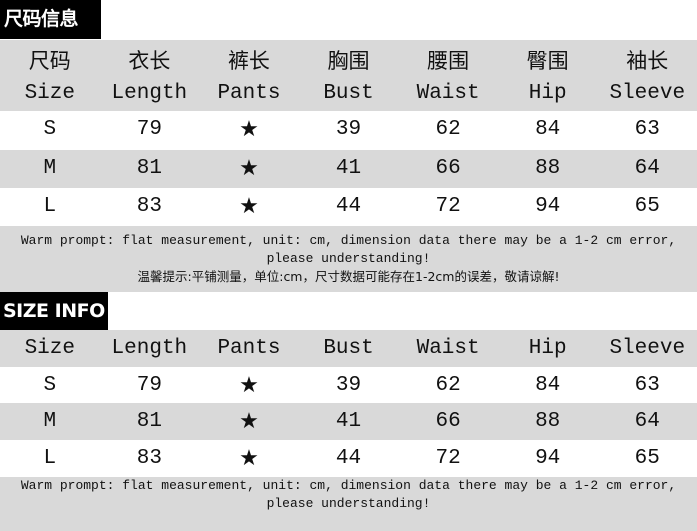 The height and width of the screenshot is (531, 697). What do you see at coordinates (348, 61) in the screenshot?
I see `column-header-zh: 胸围` at bounding box center [348, 61].